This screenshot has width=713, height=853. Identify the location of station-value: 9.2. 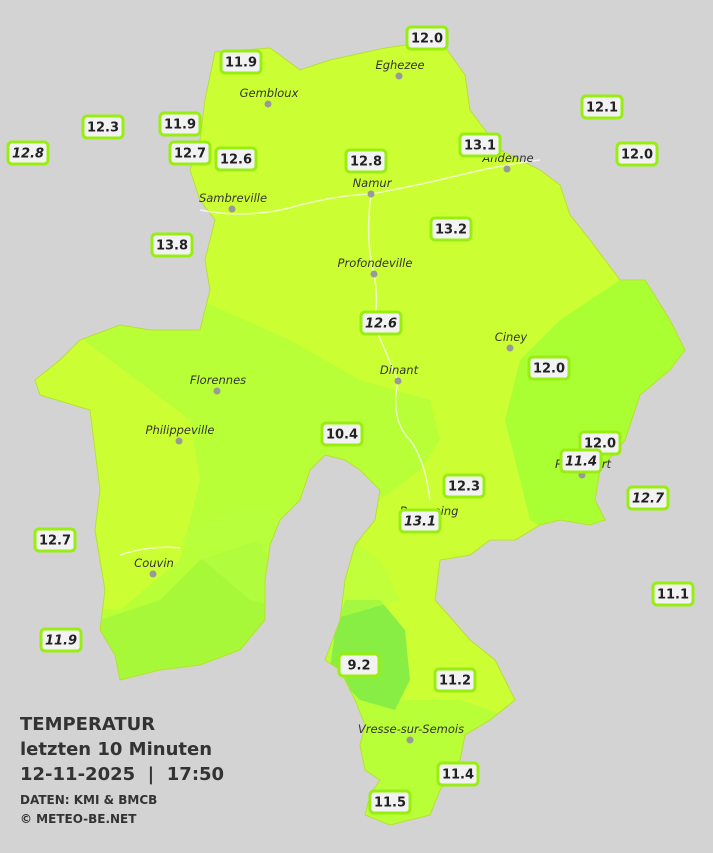
(358, 666).